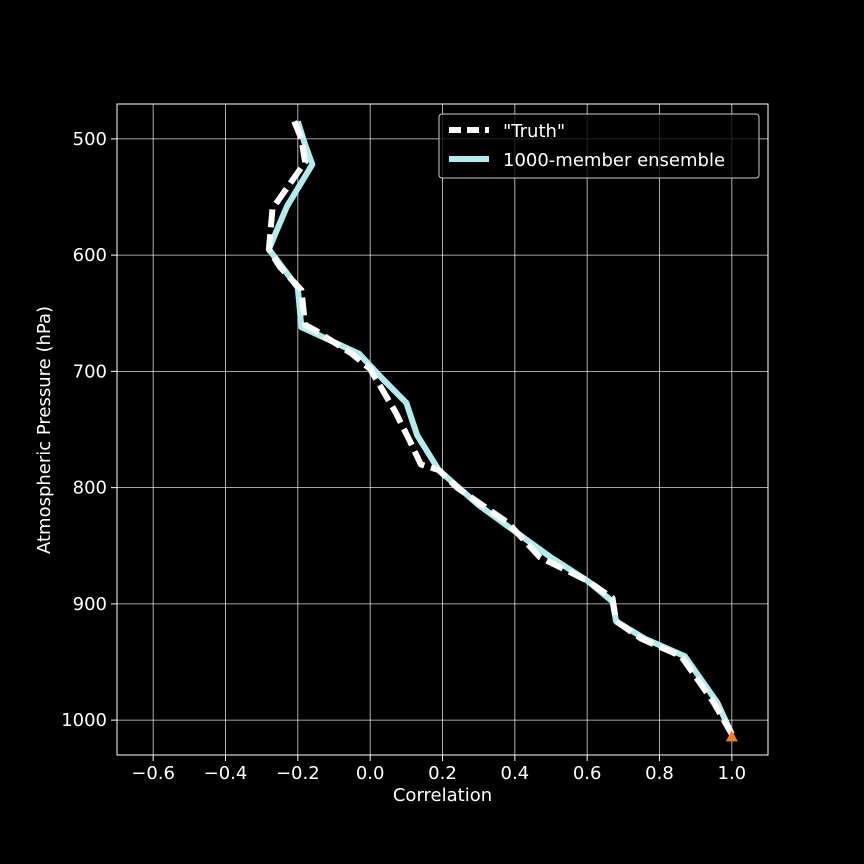  Describe the element at coordinates (90, 255) in the screenshot. I see `y-tick-label: 600` at that location.